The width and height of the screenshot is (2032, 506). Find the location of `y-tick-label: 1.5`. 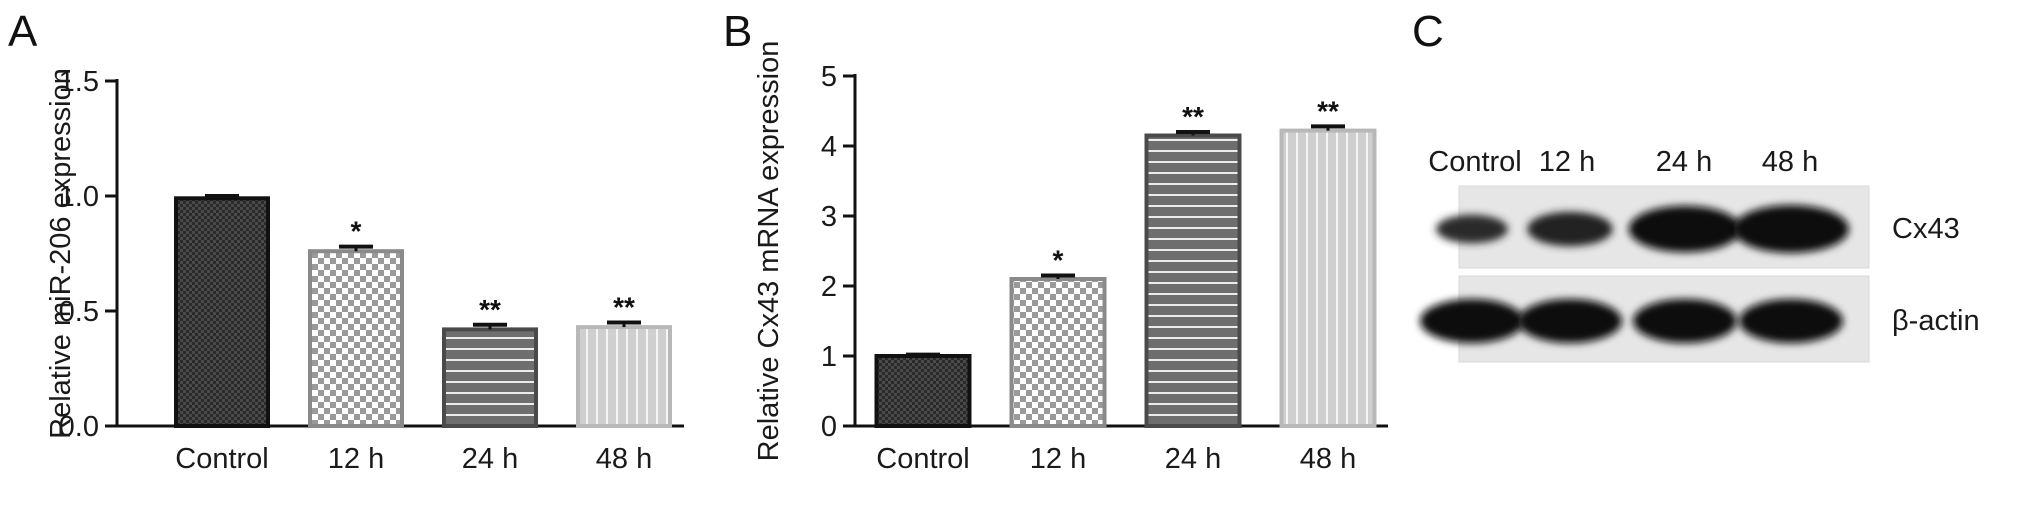

y-tick-label: 1.5 is located at coordinates (79, 82).